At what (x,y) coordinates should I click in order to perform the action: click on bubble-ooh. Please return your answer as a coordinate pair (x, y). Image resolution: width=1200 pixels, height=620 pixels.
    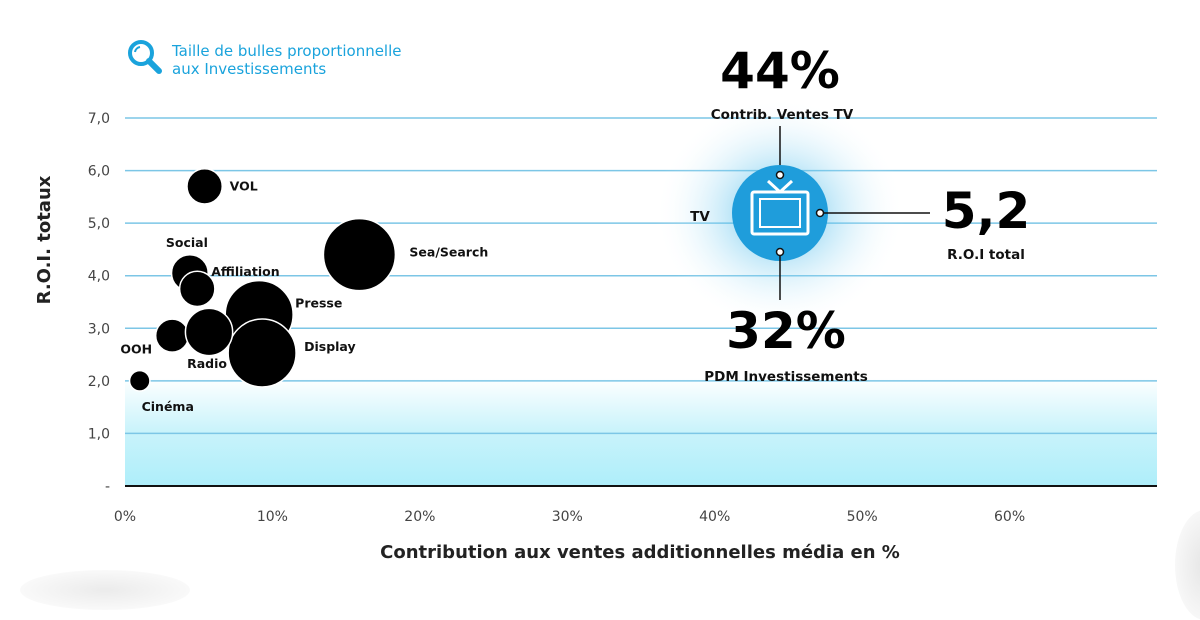
    Looking at the image, I should click on (172, 335).